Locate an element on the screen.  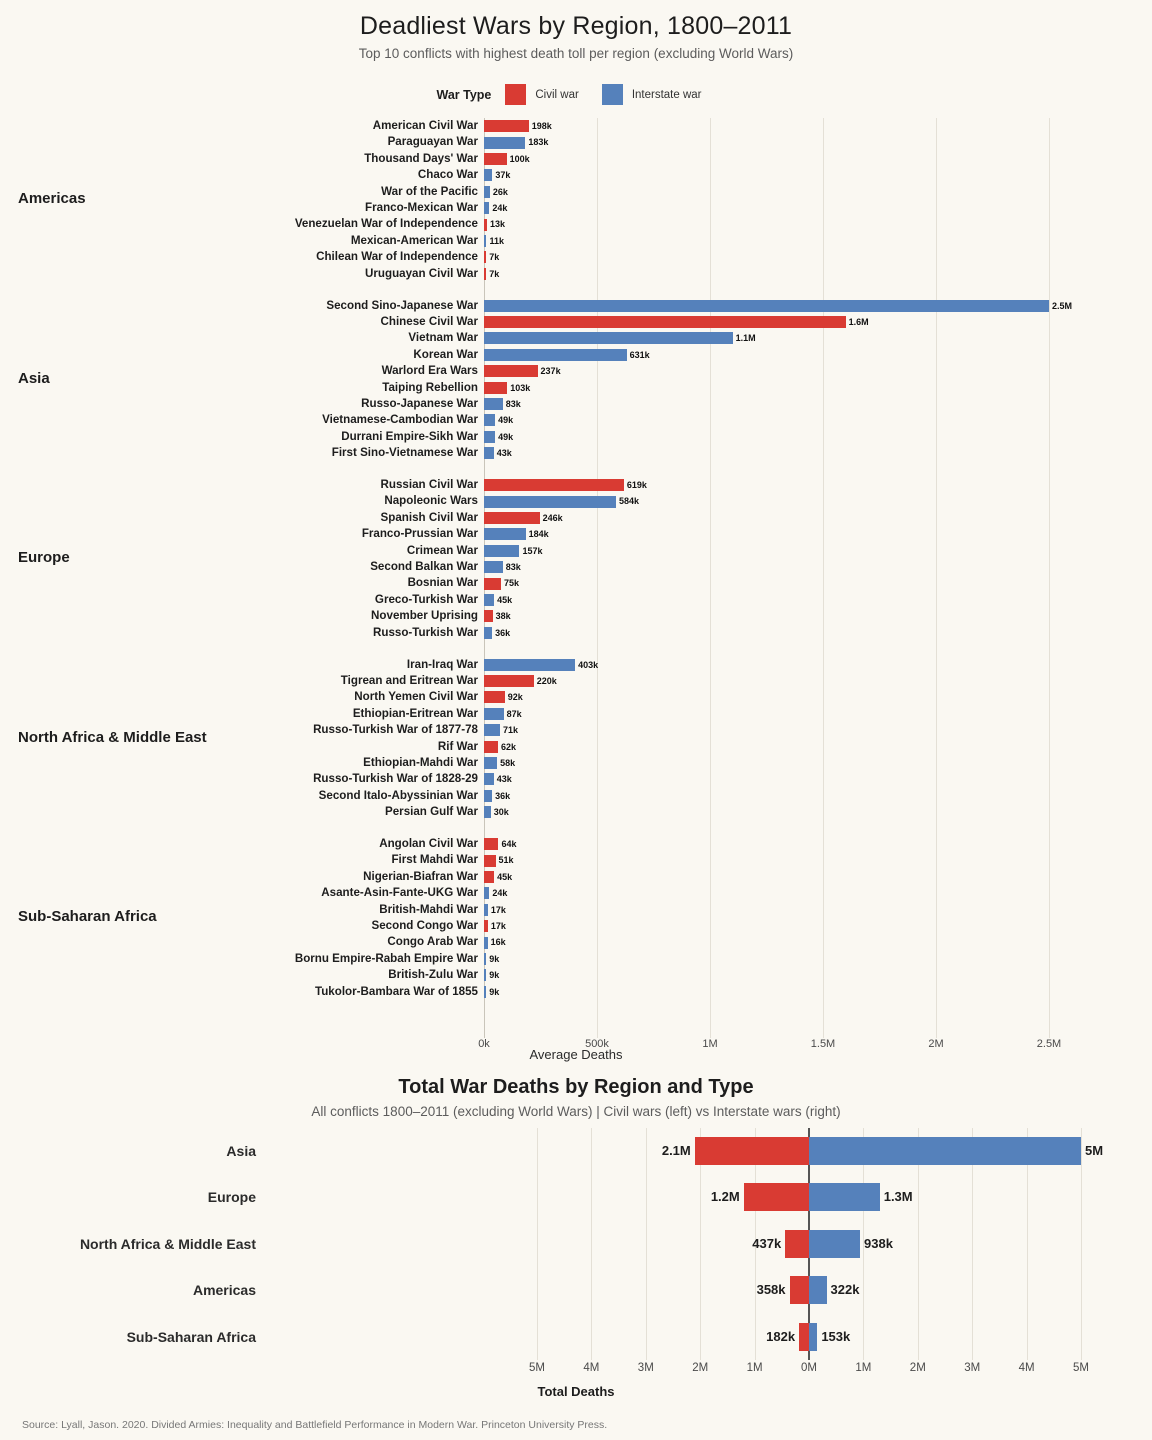
region-bar-row: Asia 2.1M 5M is located at coordinates (576, 1151).